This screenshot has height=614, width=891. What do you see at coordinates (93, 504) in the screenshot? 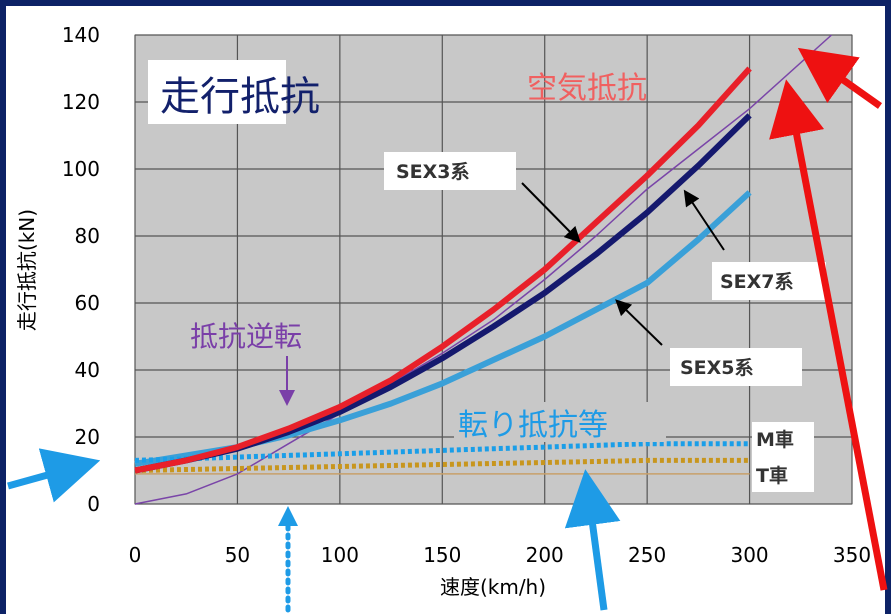
I see `y-tick-label: 0` at bounding box center [93, 504].